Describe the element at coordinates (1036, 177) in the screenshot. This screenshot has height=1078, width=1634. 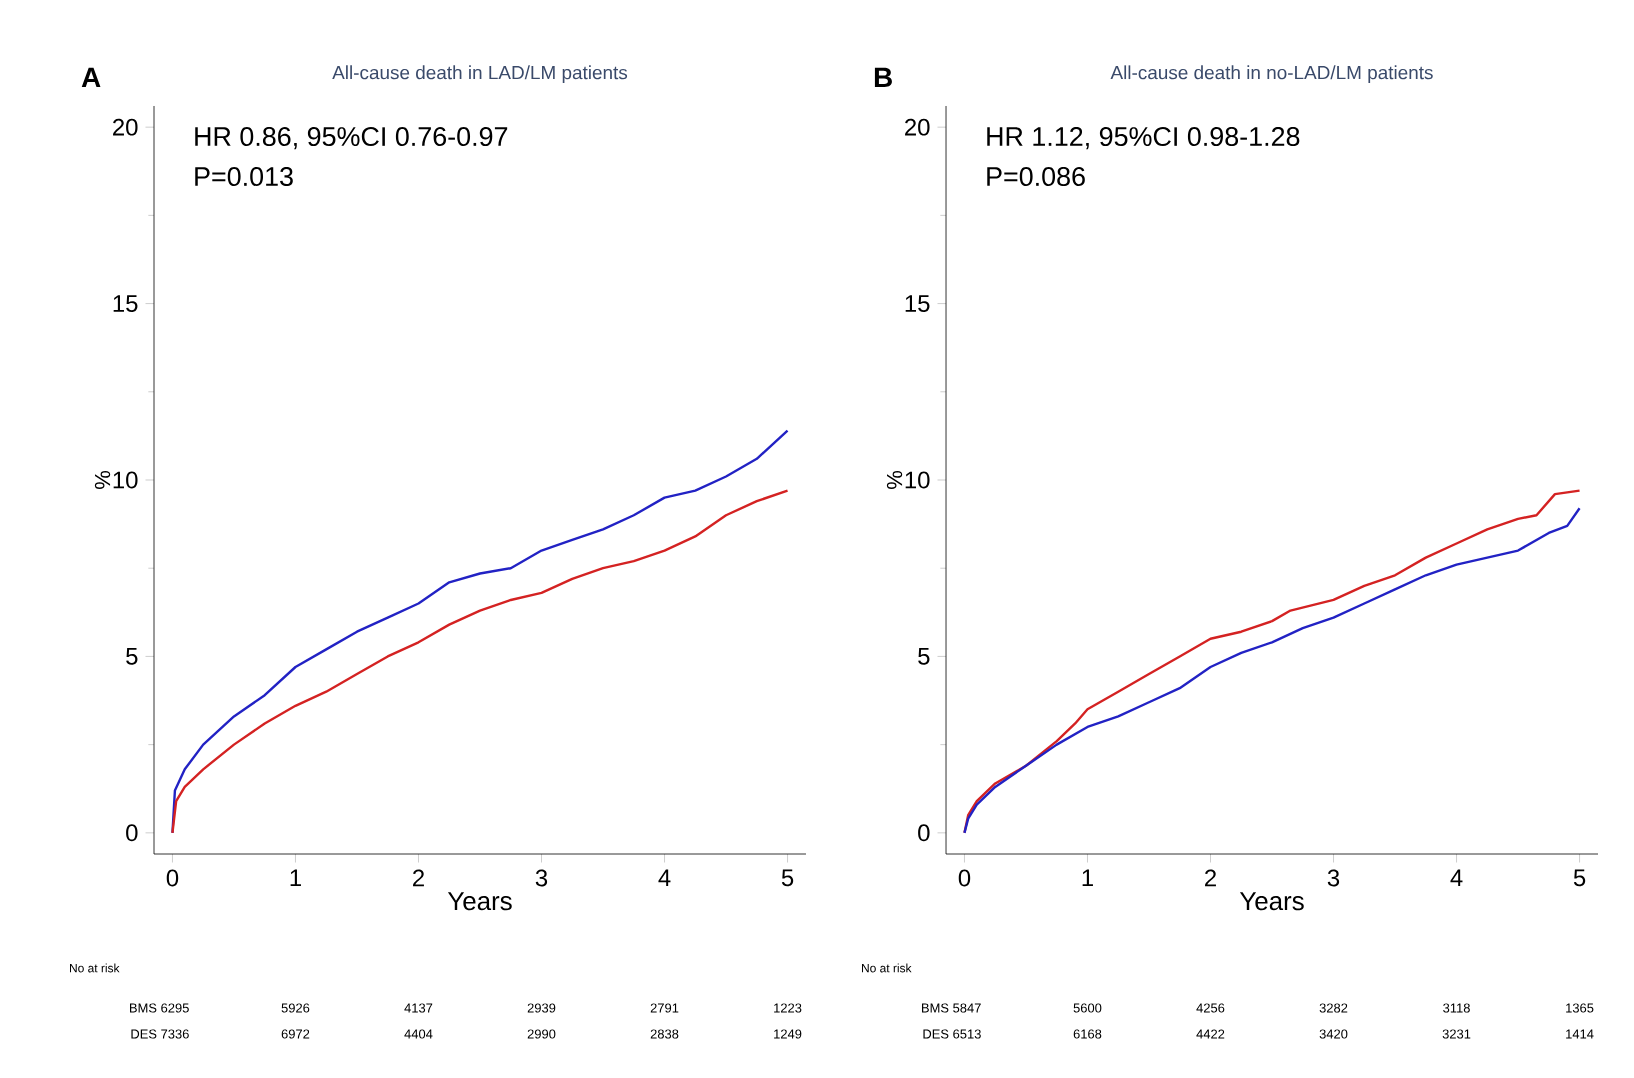
I see `annotation: P=0.086` at that location.